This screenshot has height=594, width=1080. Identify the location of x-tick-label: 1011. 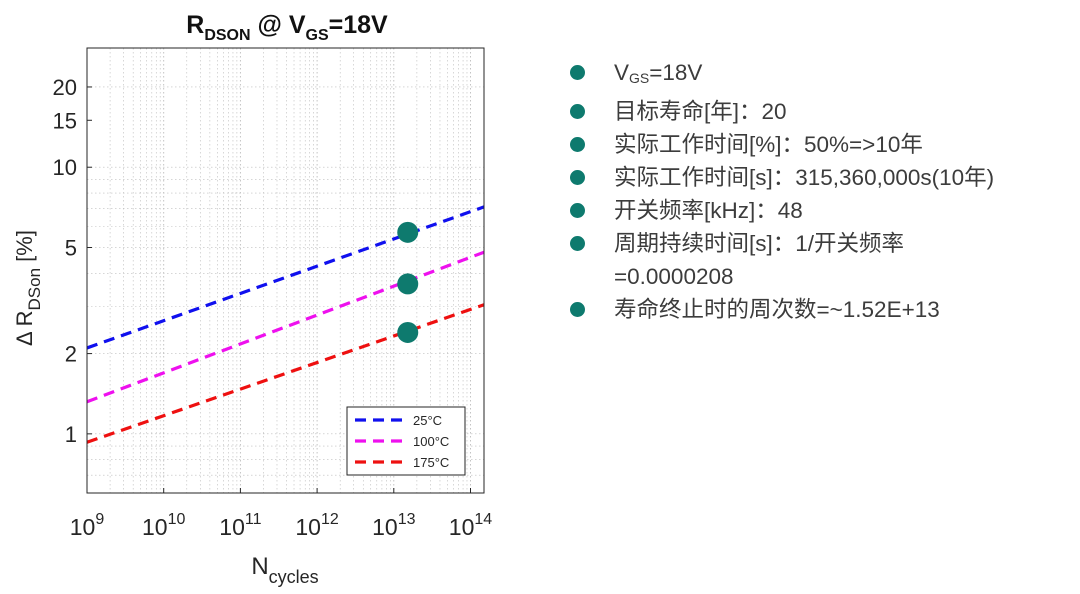
(240, 525).